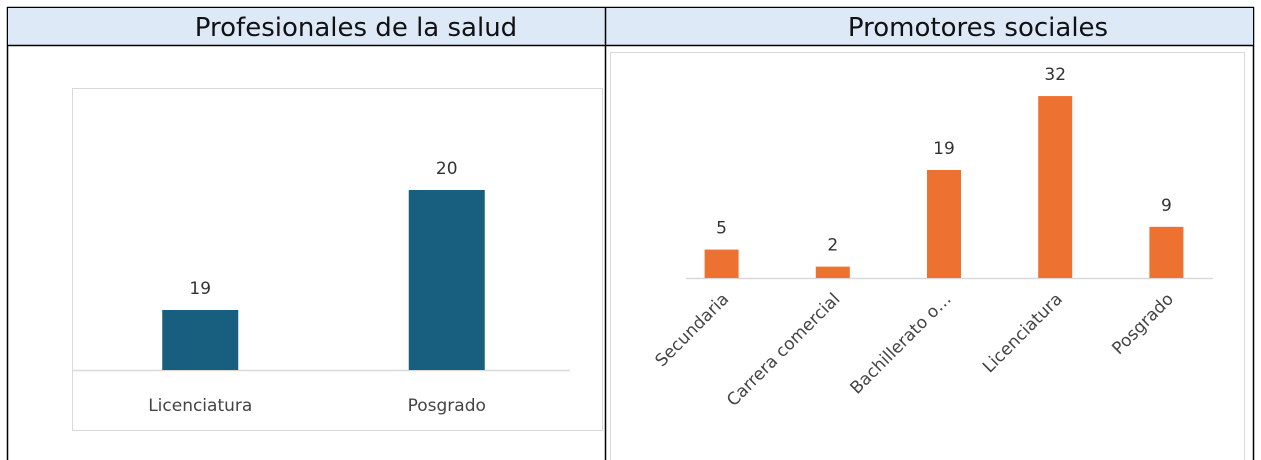 The height and width of the screenshot is (460, 1261). Describe the element at coordinates (783, 349) in the screenshot. I see `x-tick-label: Carrera comercial` at that location.